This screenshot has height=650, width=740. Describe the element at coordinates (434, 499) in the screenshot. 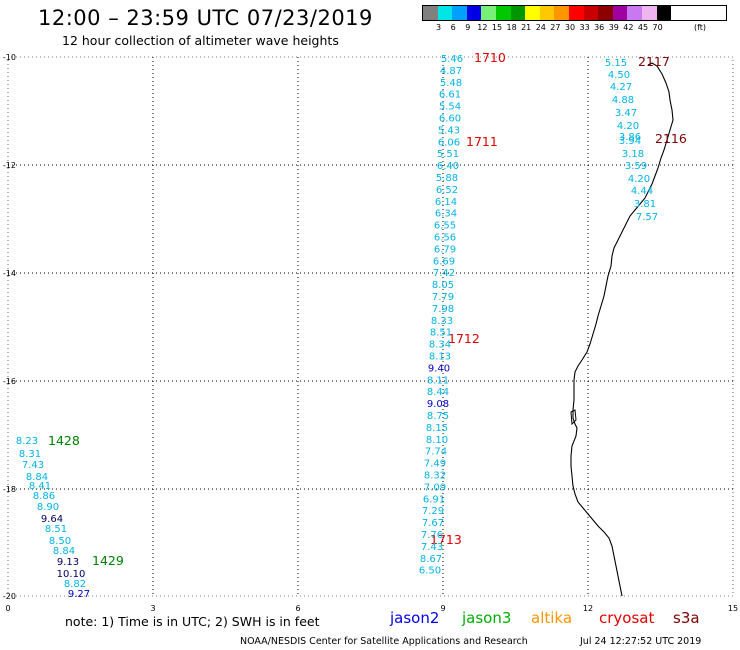

I see `swh-value: 6.91` at that location.